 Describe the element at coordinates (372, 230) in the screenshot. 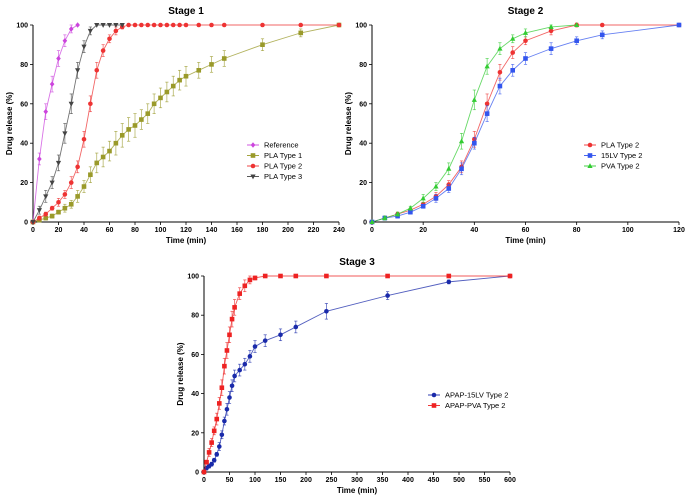

I see `x-tick-label: 0` at that location.